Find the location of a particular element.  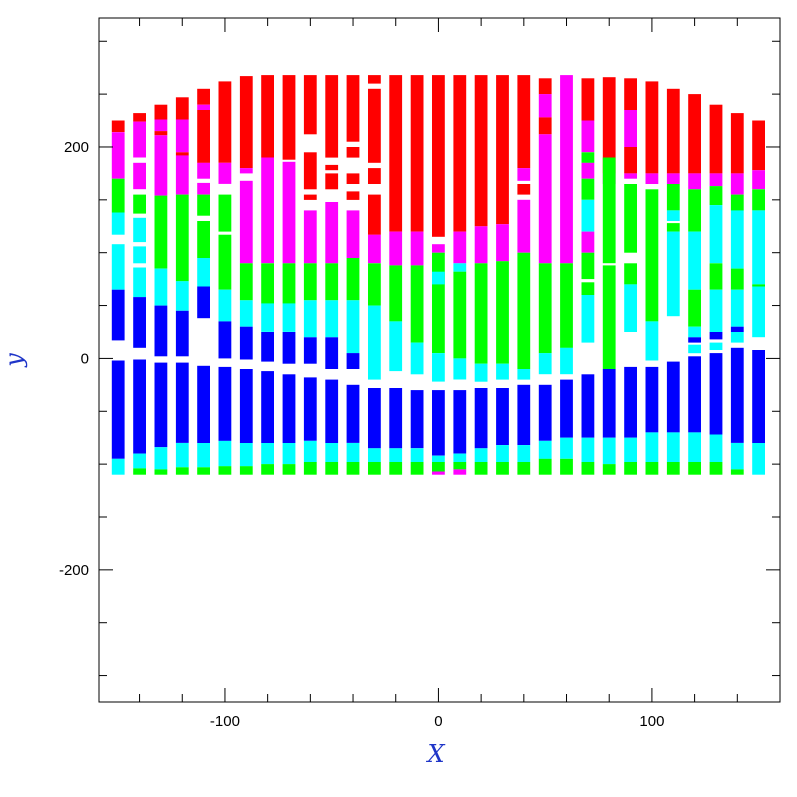

y-tick-label: -200 is located at coordinates (74, 570).